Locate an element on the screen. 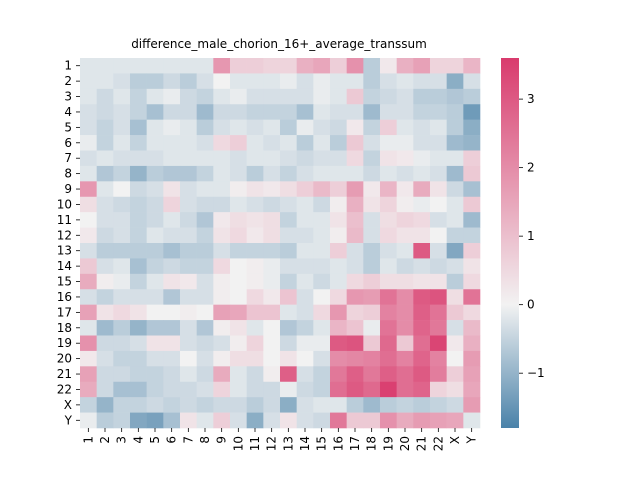 This screenshot has height=480, width=640. x-tick-label: 5 is located at coordinates (155, 440).